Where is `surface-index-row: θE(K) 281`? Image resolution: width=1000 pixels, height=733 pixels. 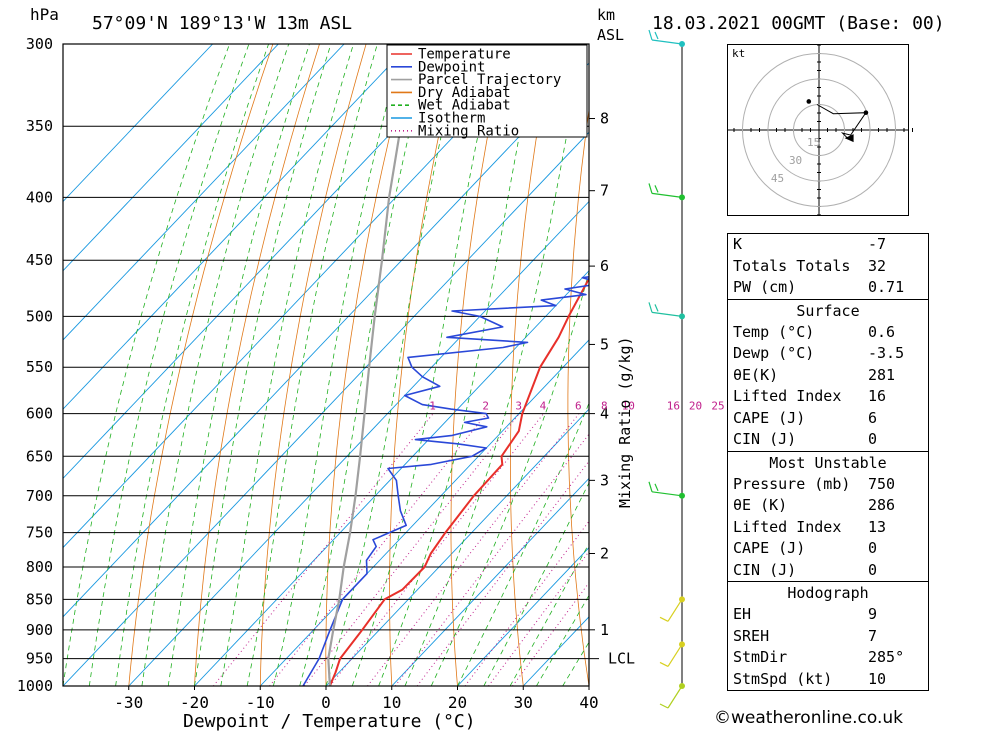 surface-index-row: θE(K) 281 is located at coordinates (828, 376).